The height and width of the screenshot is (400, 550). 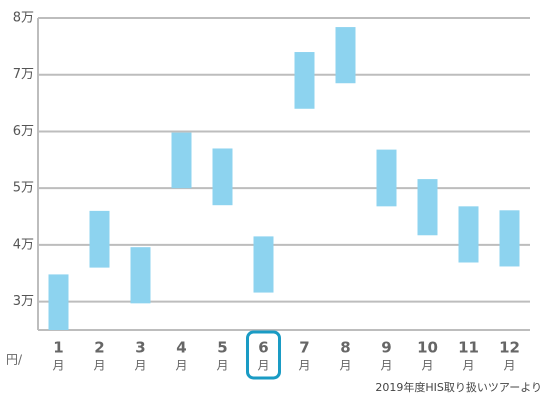 I want to click on y-tick-label: 6万, so click(x=23, y=131).